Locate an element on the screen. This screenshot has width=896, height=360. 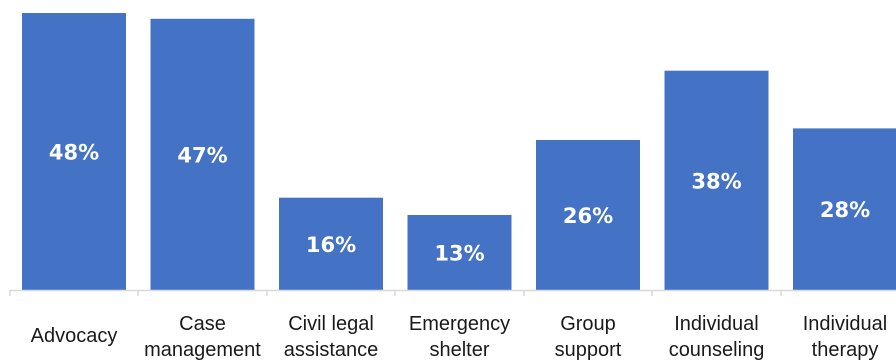
bar-value-label: 13% is located at coordinates (459, 254).